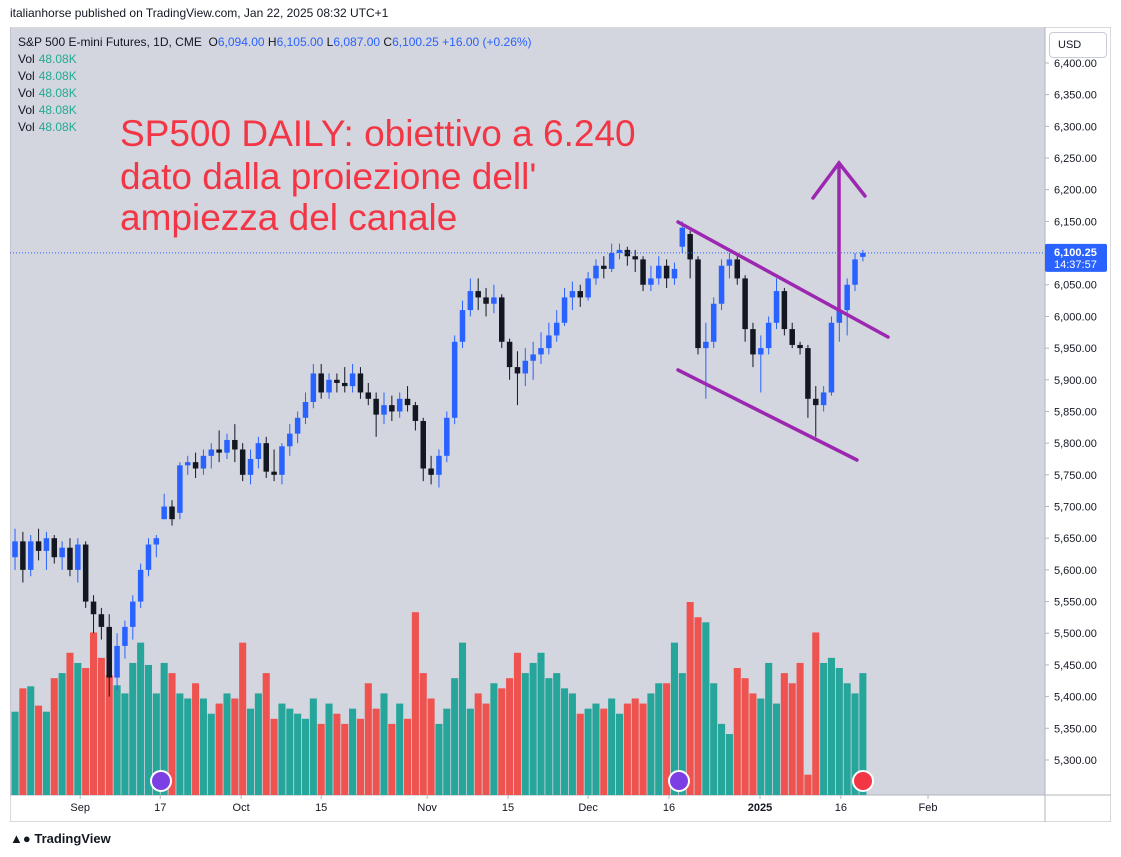 The height and width of the screenshot is (857, 1121). Describe the element at coordinates (1075, 476) in the screenshot. I see `y-tick-label: 5,750.00` at that location.